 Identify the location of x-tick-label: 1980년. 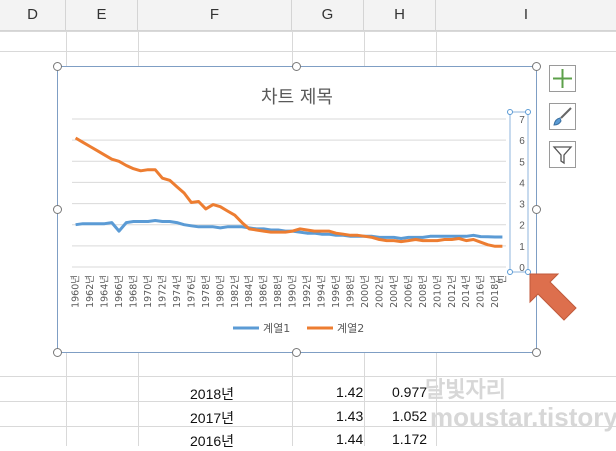
(220, 291).